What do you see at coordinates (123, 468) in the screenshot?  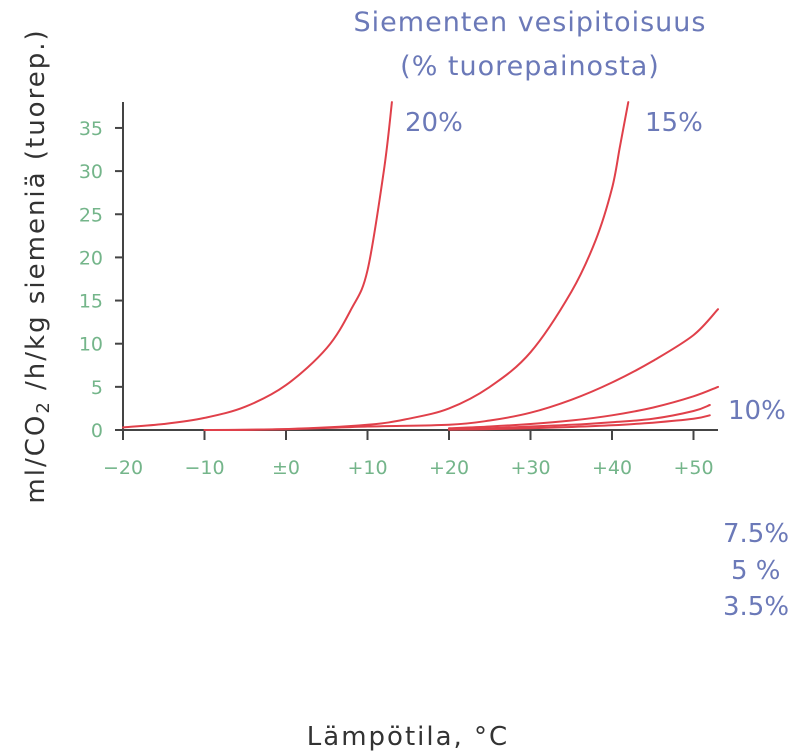 I see `x-tick-label: −20` at bounding box center [123, 468].